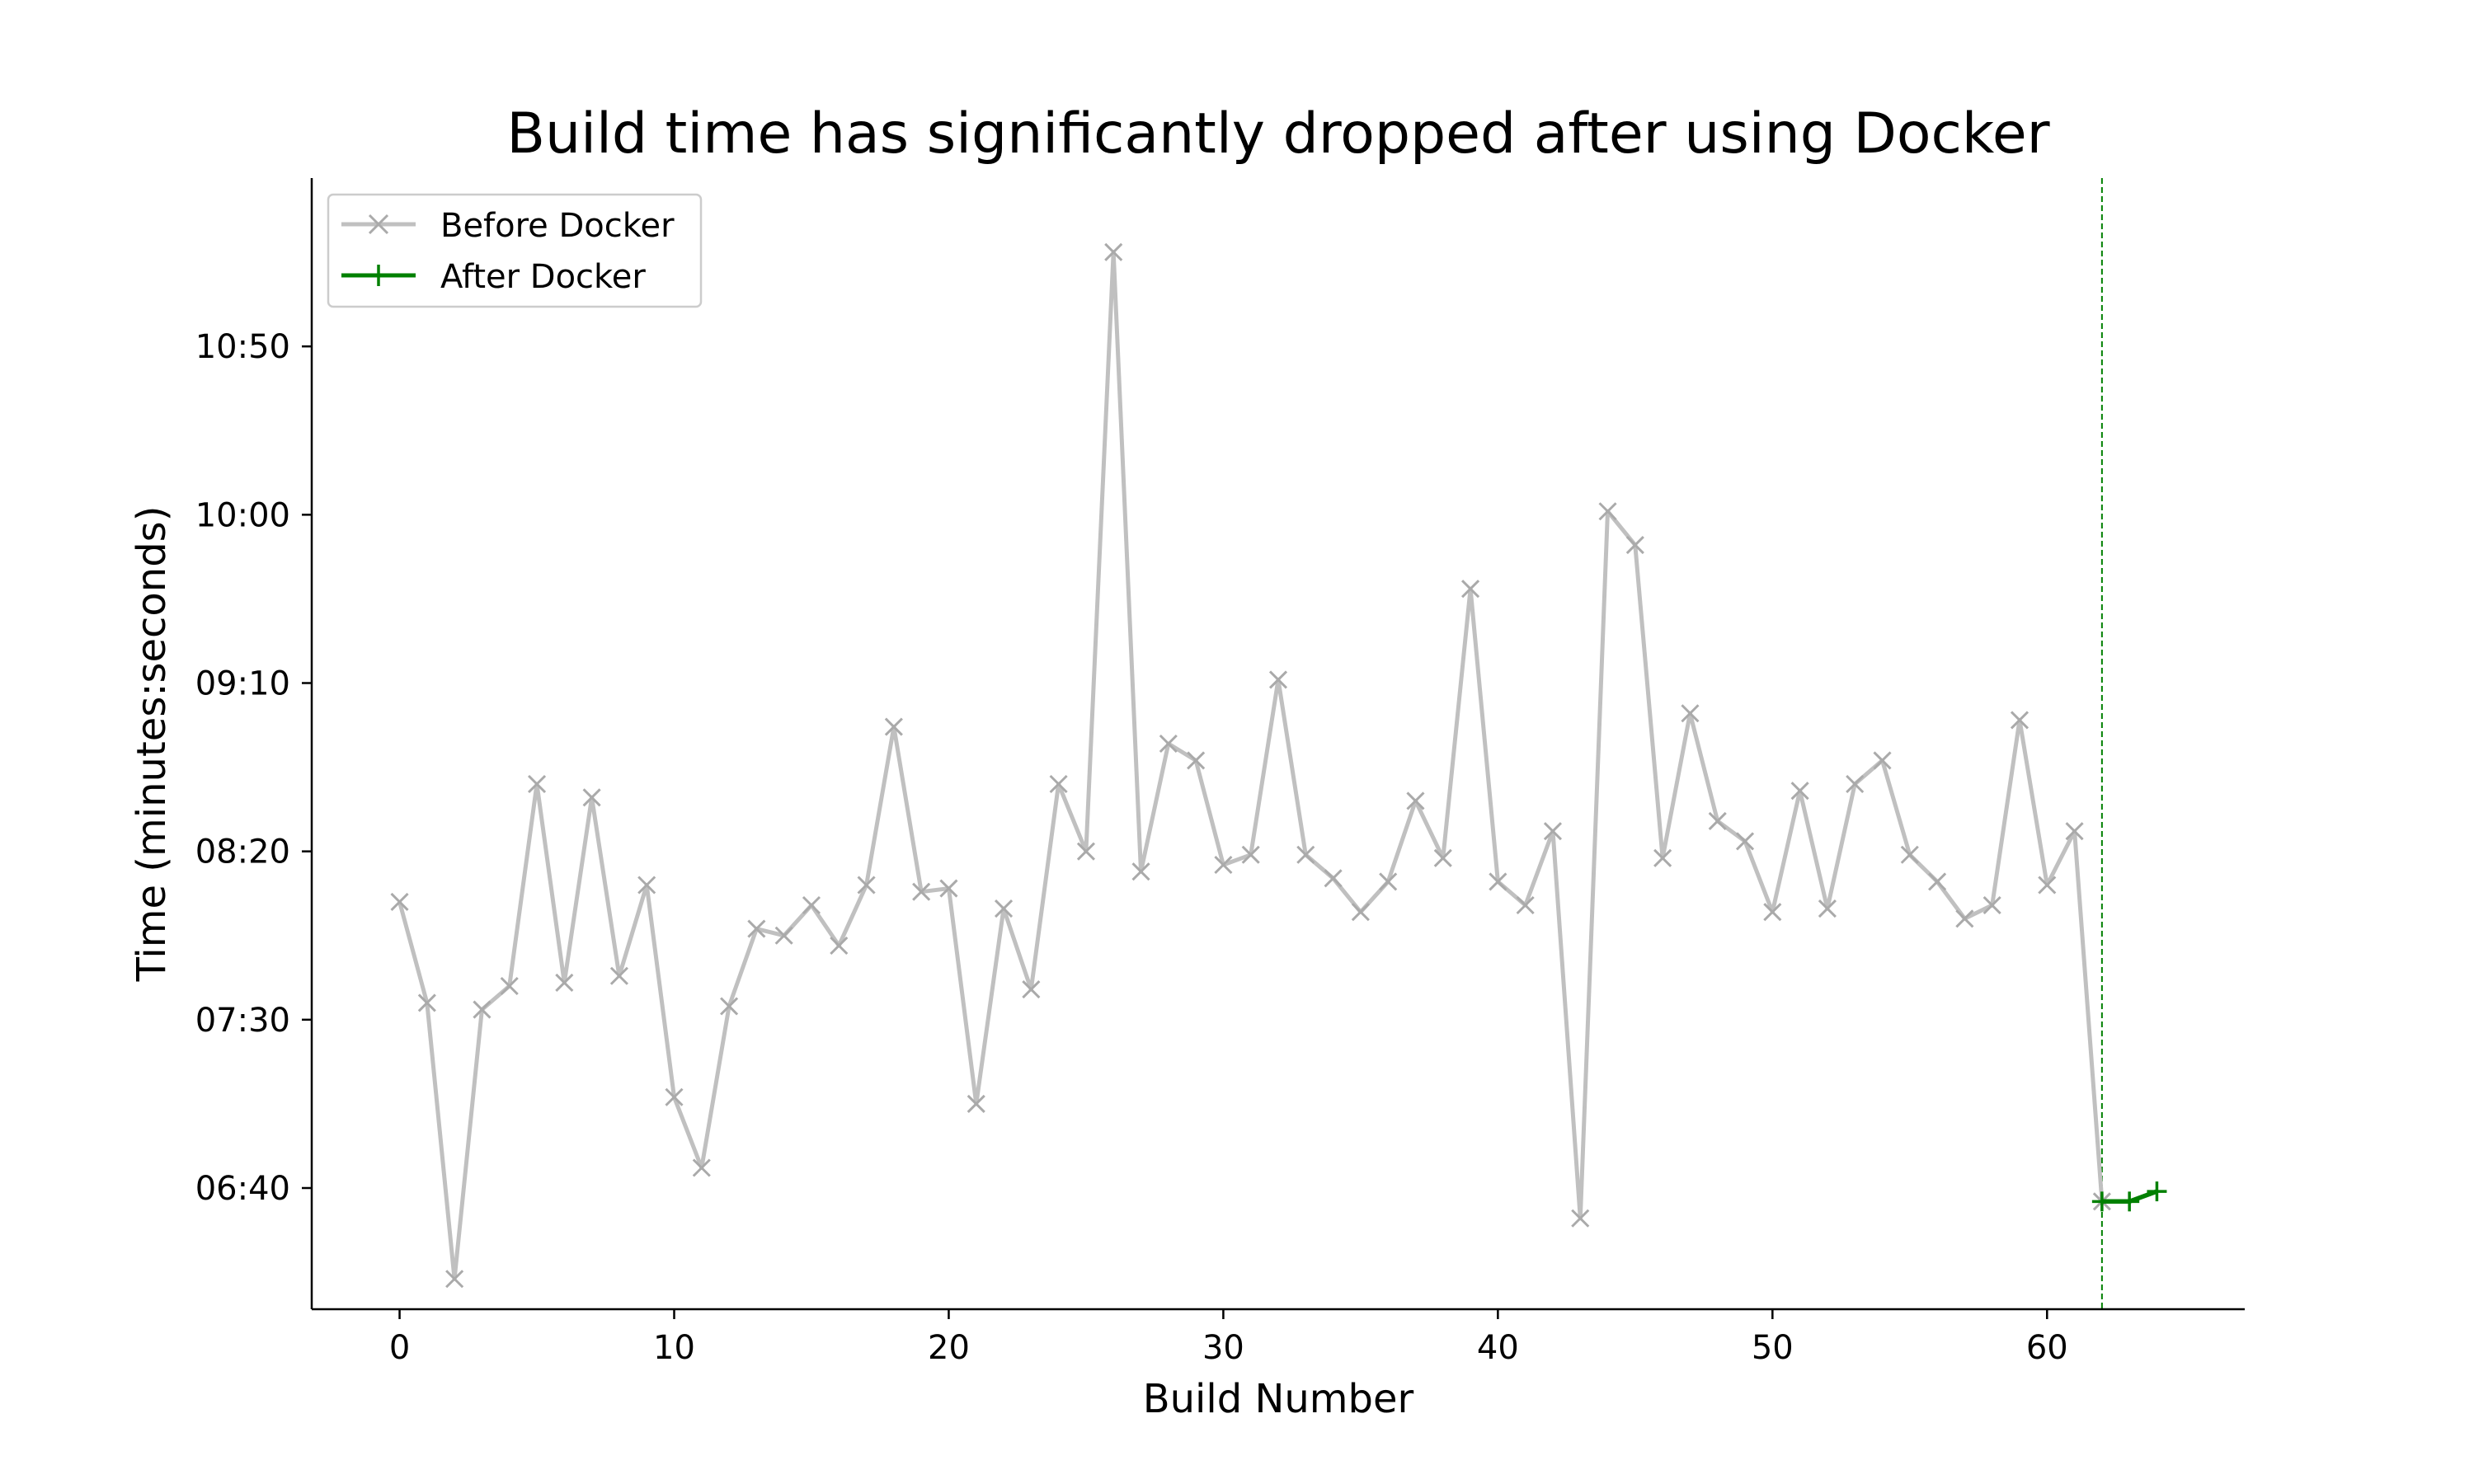 The image size is (2474, 1484). What do you see at coordinates (242, 1189) in the screenshot?
I see `y-tick-label: 06:40` at bounding box center [242, 1189].